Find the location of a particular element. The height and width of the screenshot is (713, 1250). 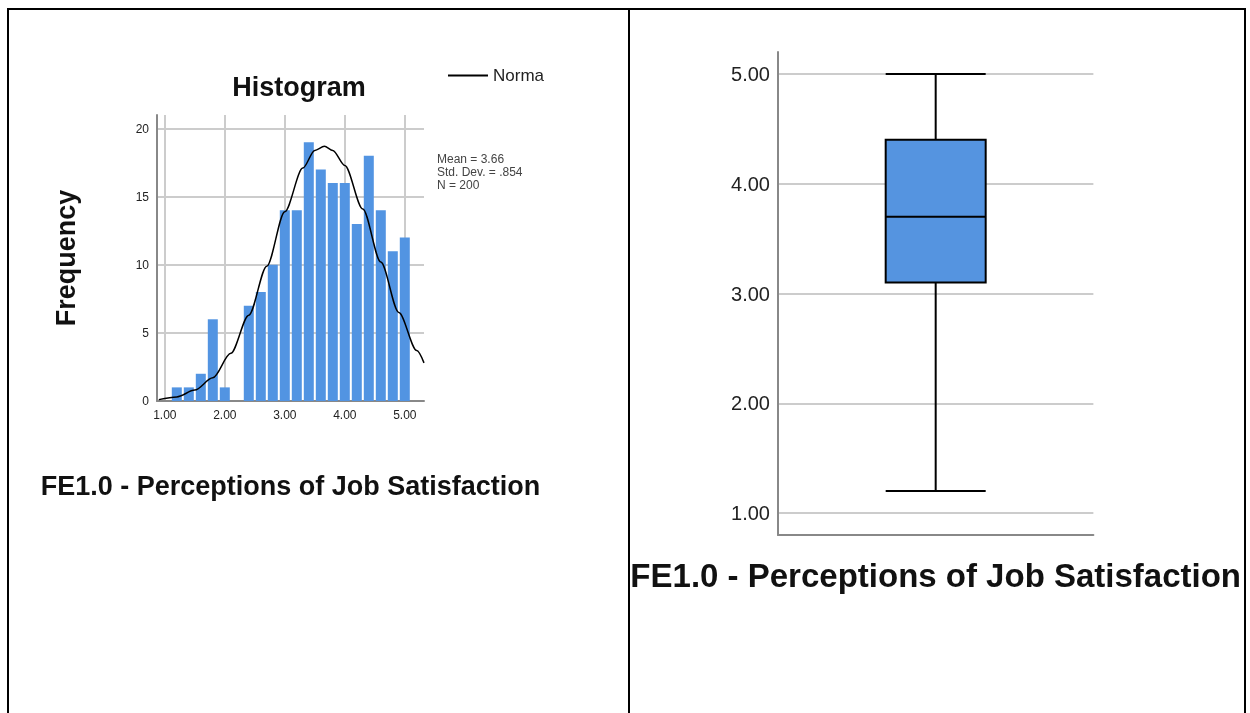

x-tick-label: 4.00 is located at coordinates (345, 415).